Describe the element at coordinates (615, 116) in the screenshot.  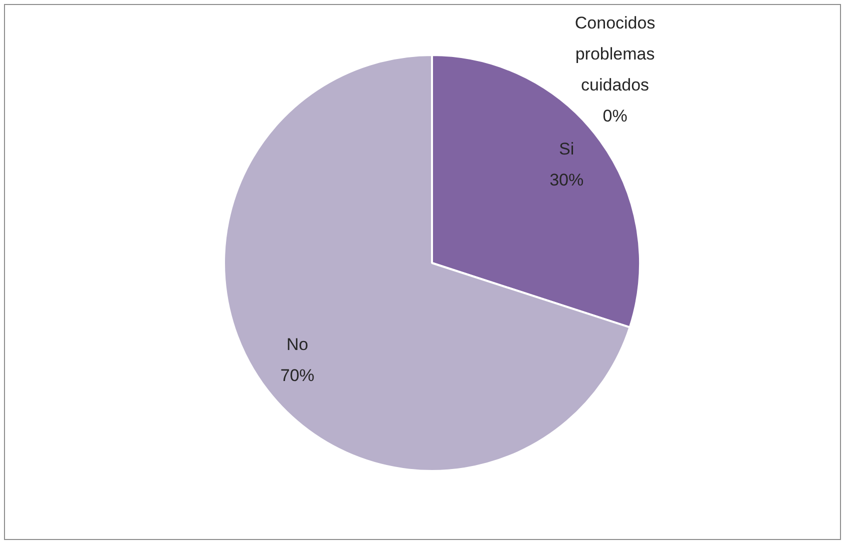
I see `text: 0%` at that location.